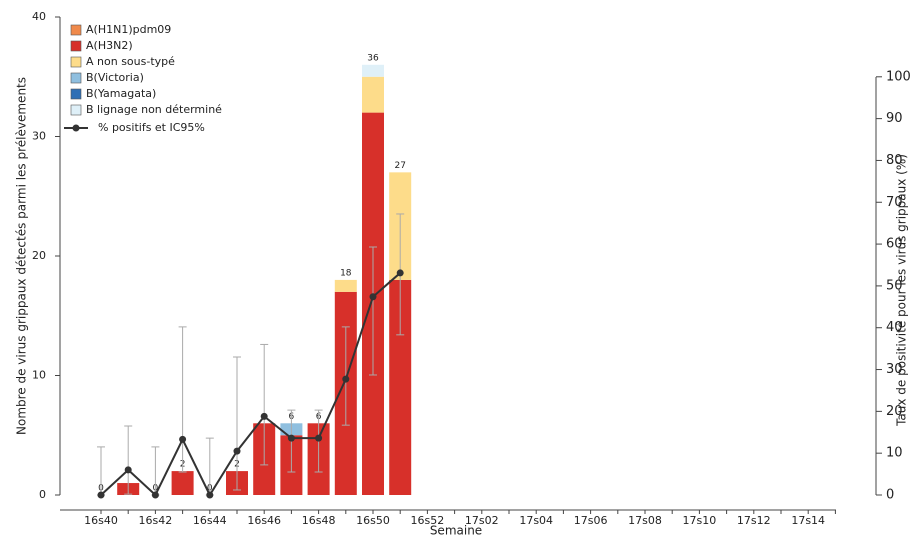 The image size is (914, 542). I want to click on legend-label: B(Yamagata), so click(121, 93).